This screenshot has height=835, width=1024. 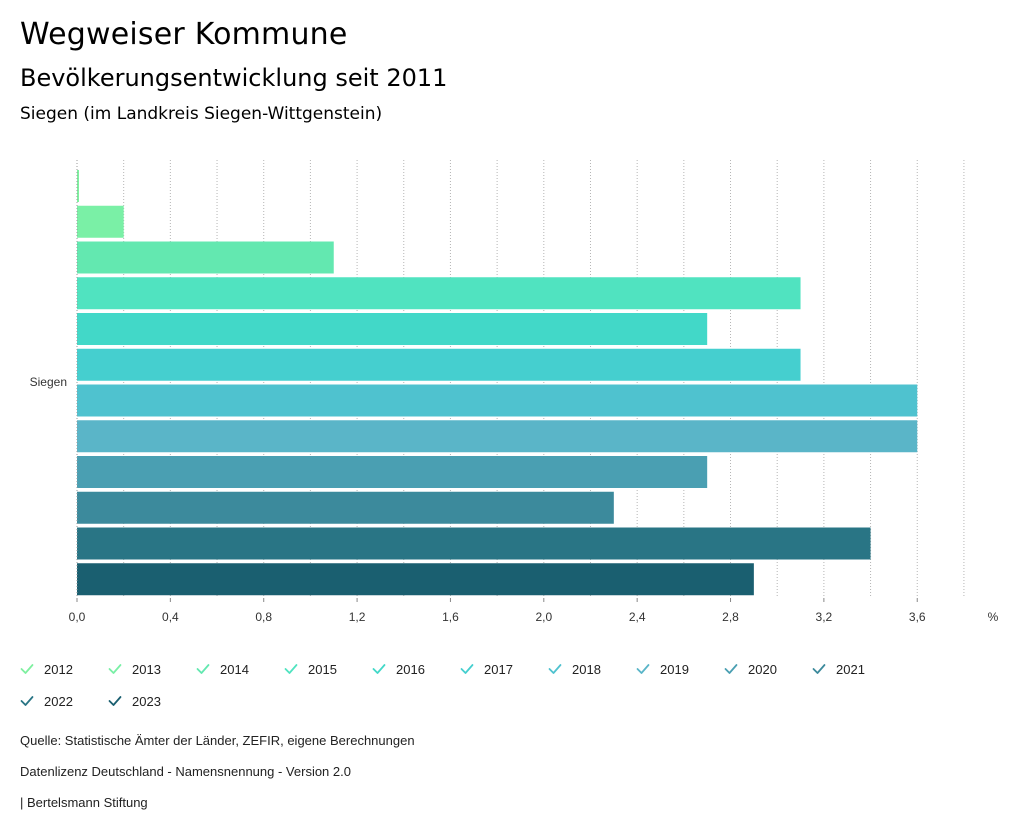 I want to click on legend-label: 2013, so click(x=146, y=669).